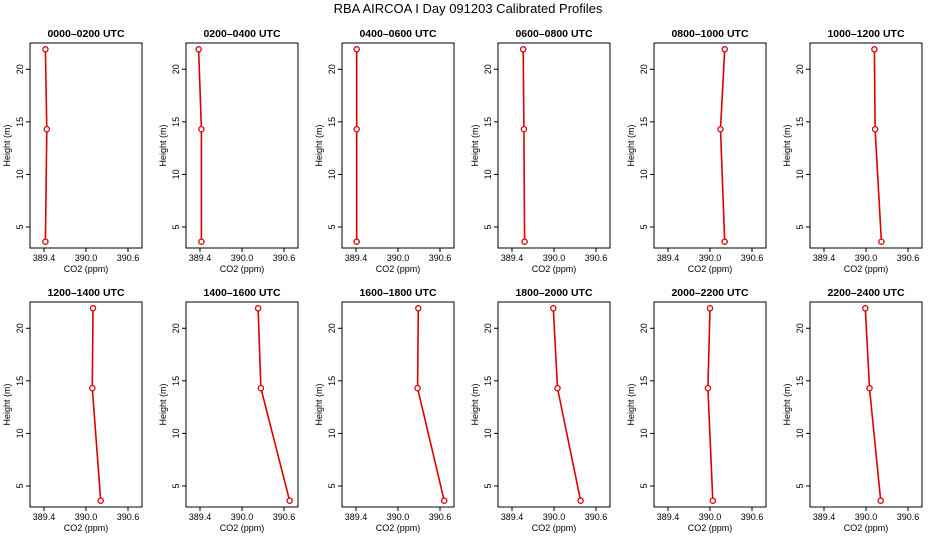  What do you see at coordinates (241, 293) in the screenshot?
I see `panel-title: 1400–1600 UTC` at bounding box center [241, 293].